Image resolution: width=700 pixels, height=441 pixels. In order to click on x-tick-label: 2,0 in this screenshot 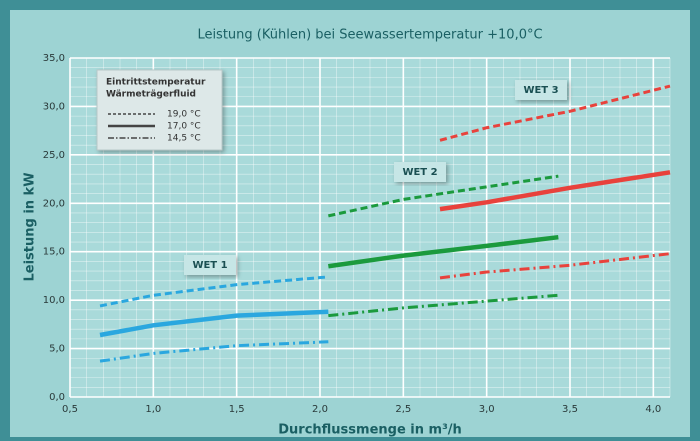, I will do `click(320, 409)`.